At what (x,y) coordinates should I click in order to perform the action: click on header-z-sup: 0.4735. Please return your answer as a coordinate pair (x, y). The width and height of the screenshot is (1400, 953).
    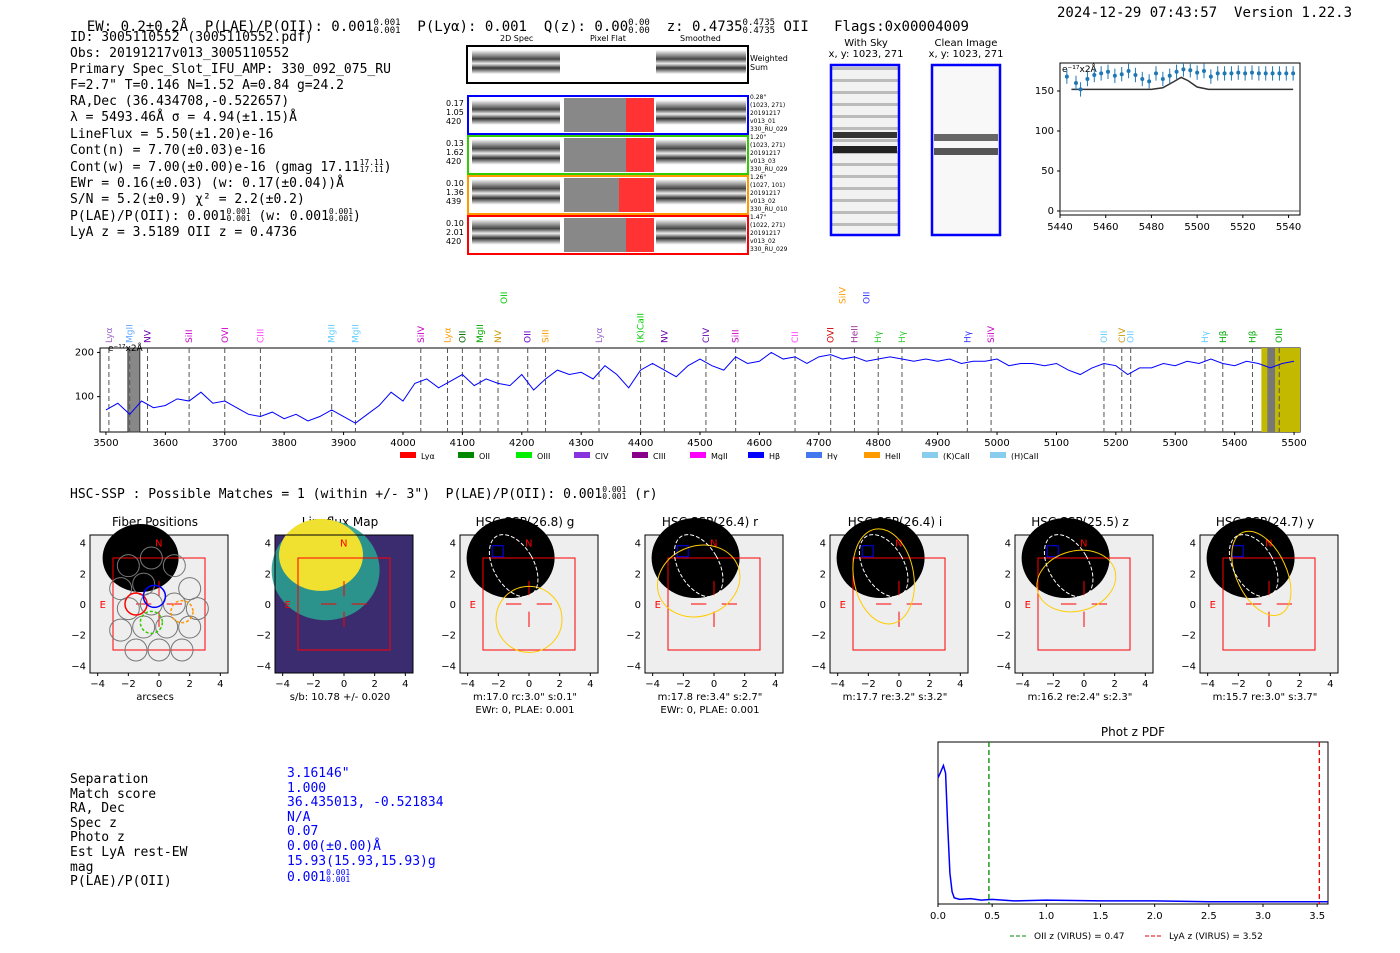
    Looking at the image, I should click on (759, 23).